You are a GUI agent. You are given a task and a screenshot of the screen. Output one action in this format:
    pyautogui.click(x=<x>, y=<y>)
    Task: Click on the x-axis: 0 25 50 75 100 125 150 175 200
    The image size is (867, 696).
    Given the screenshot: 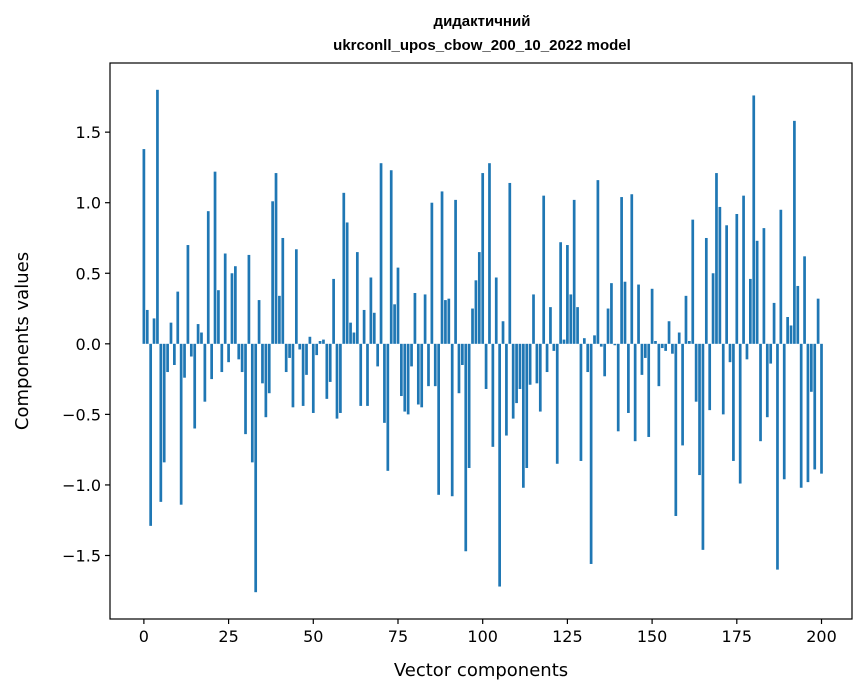 What is the action you would take?
    pyautogui.click(x=488, y=632)
    